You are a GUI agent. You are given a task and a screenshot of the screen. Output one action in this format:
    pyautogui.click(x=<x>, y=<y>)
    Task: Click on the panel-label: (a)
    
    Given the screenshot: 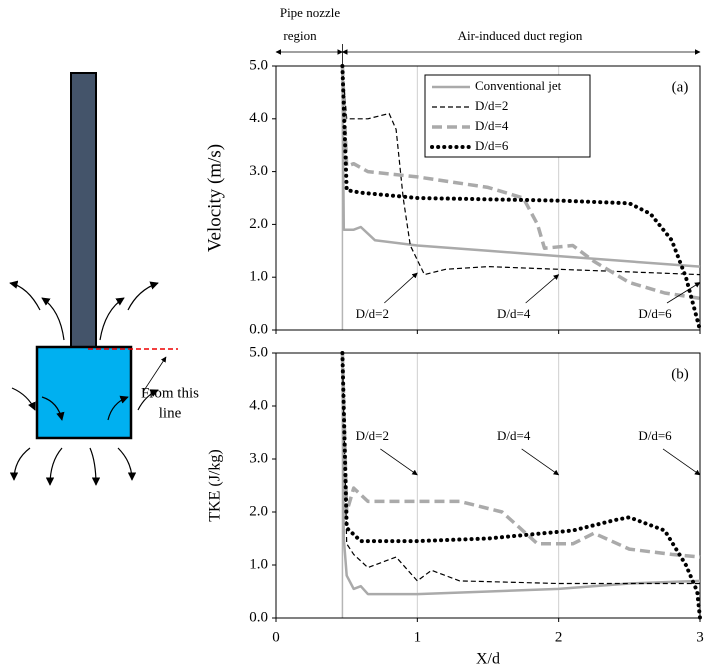 What is the action you would take?
    pyautogui.click(x=680, y=87)
    